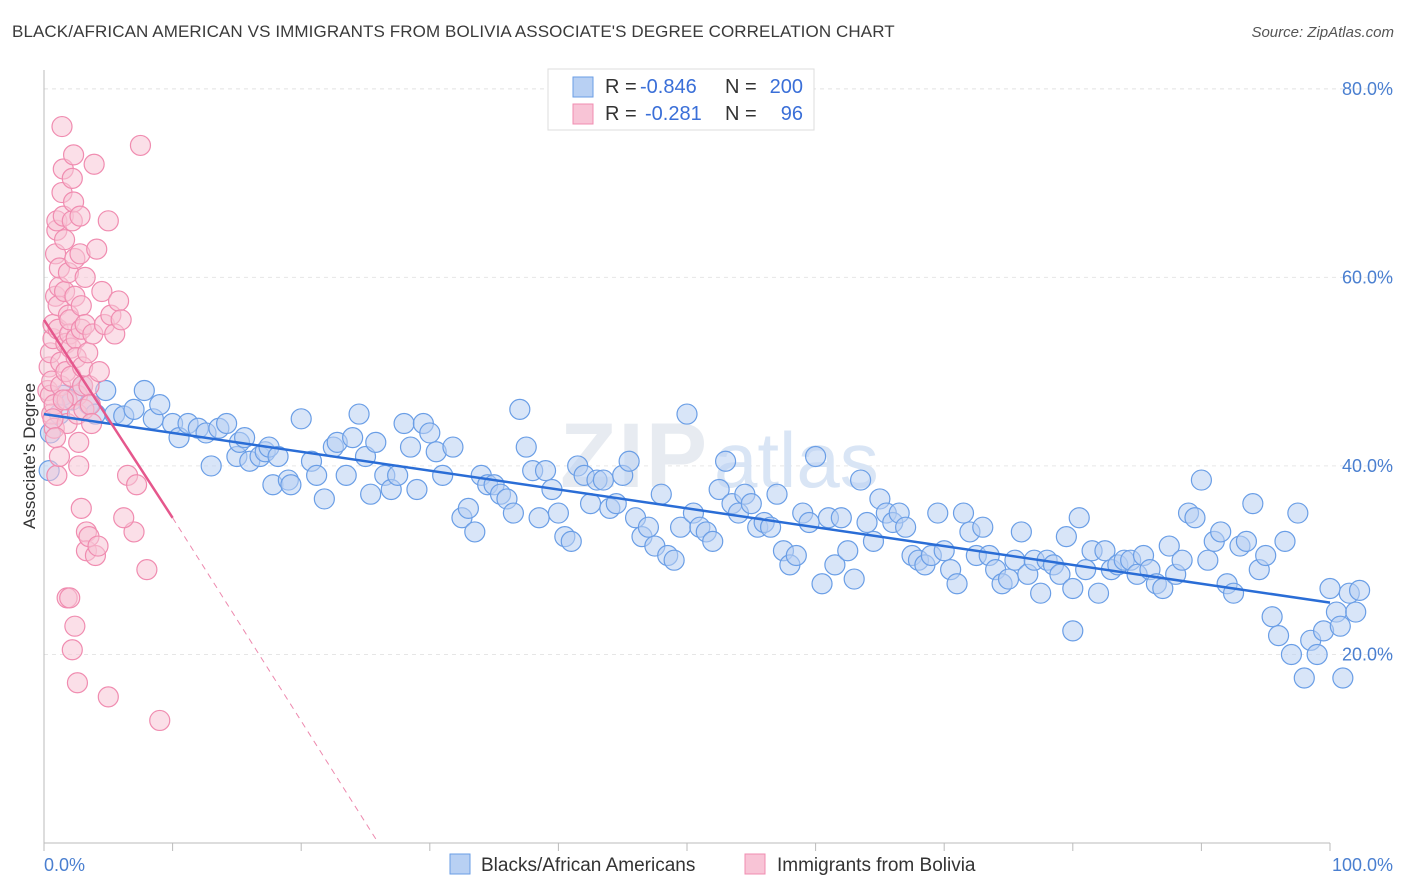 The image size is (1406, 892). I want to click on y-axis-label: Associate's Degree, so click(29, 456).